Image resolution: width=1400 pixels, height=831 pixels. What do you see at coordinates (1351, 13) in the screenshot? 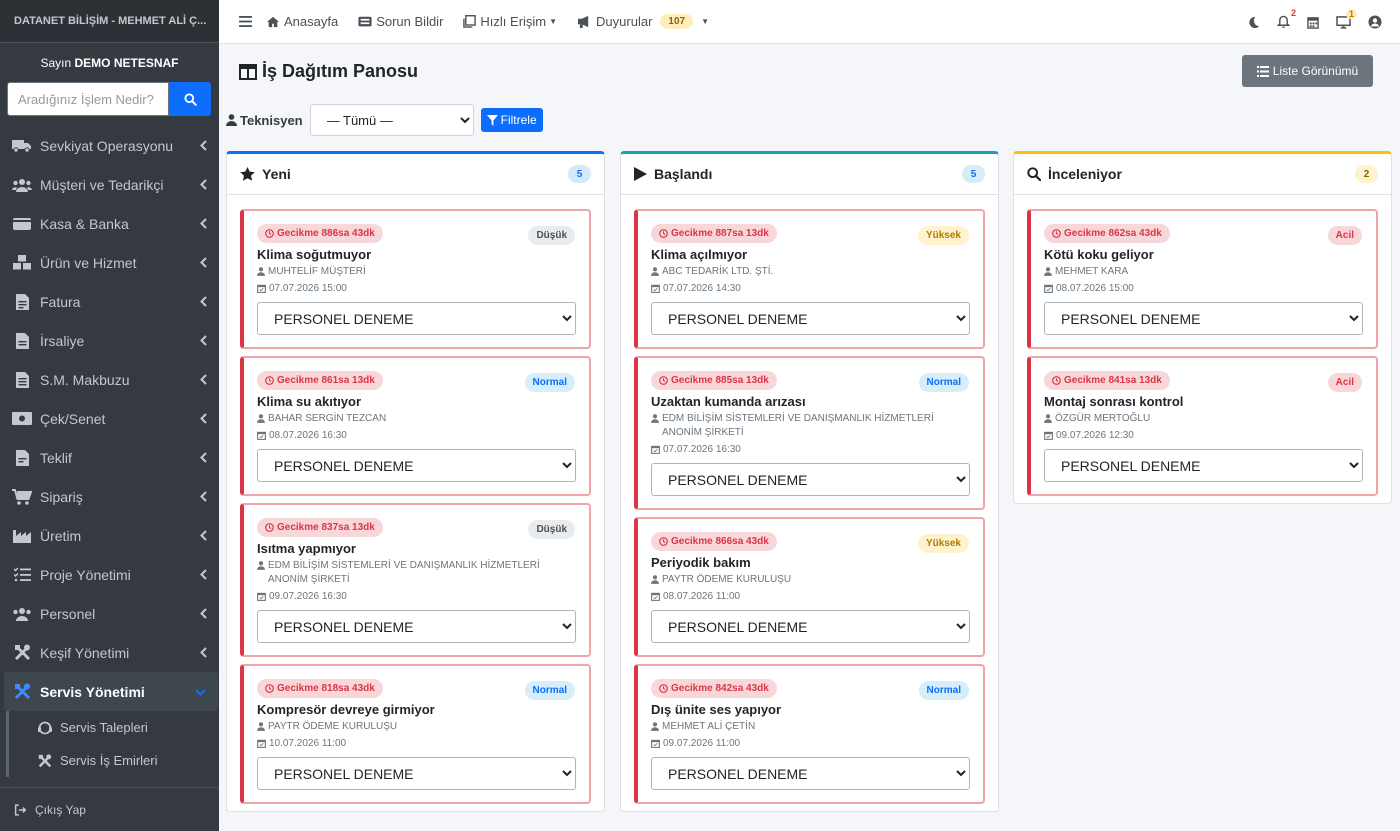
I see `screen-count-badge: 1` at bounding box center [1351, 13].